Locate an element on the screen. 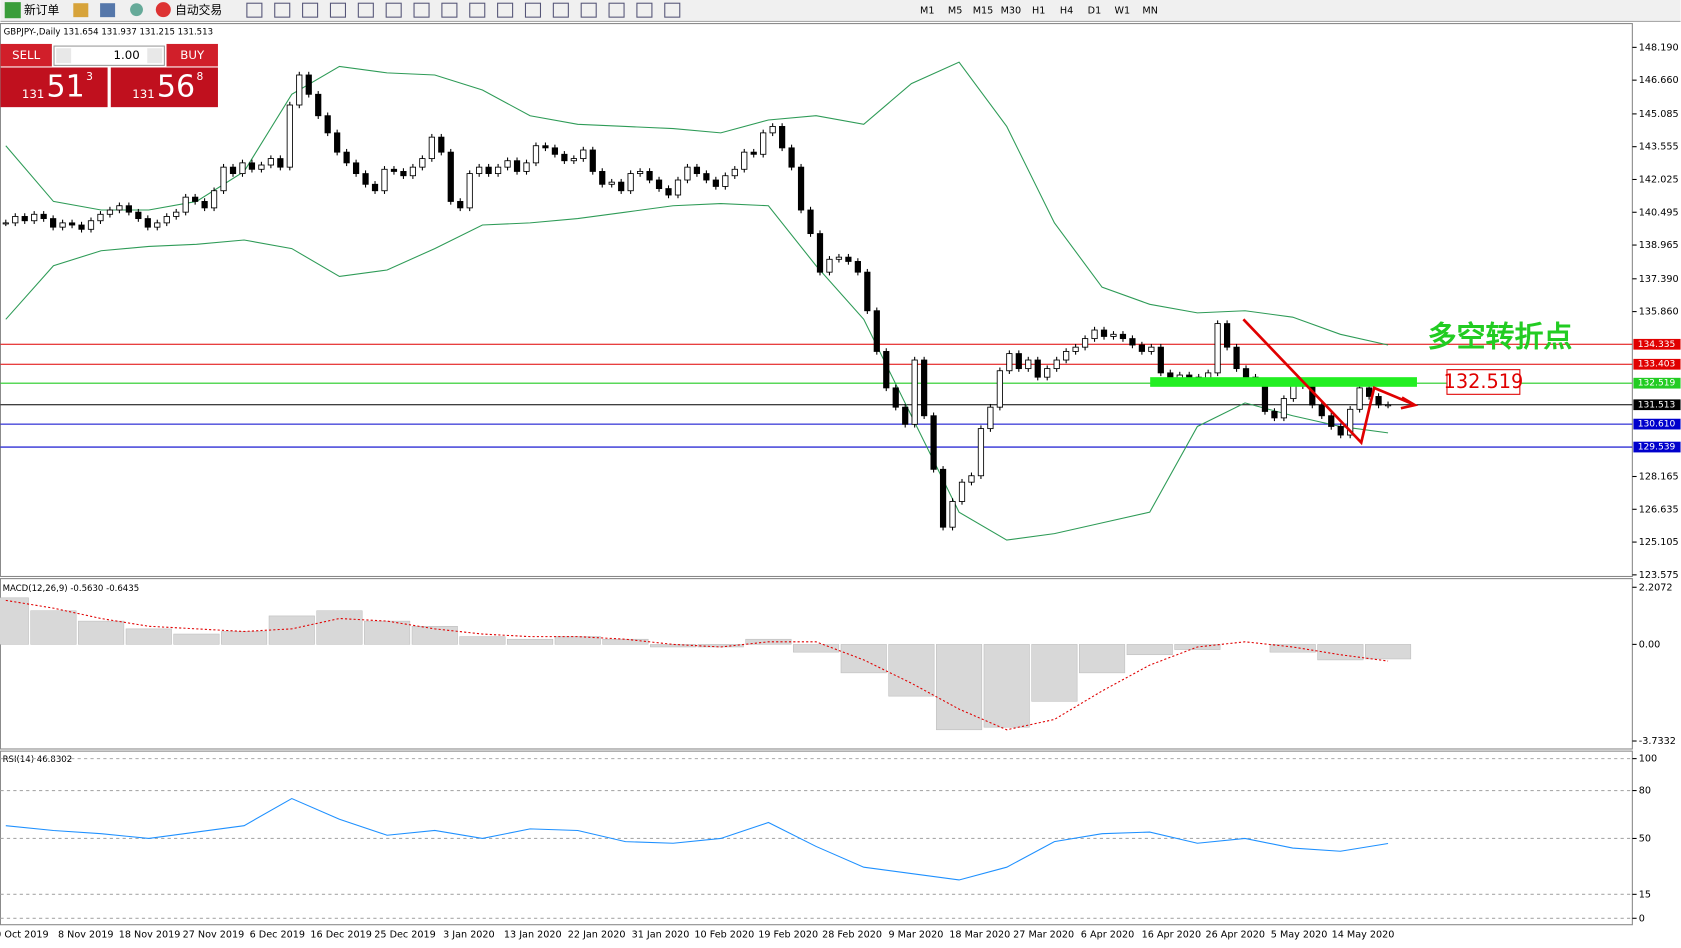 The width and height of the screenshot is (1681, 948). auto-trading-icon is located at coordinates (163, 10).